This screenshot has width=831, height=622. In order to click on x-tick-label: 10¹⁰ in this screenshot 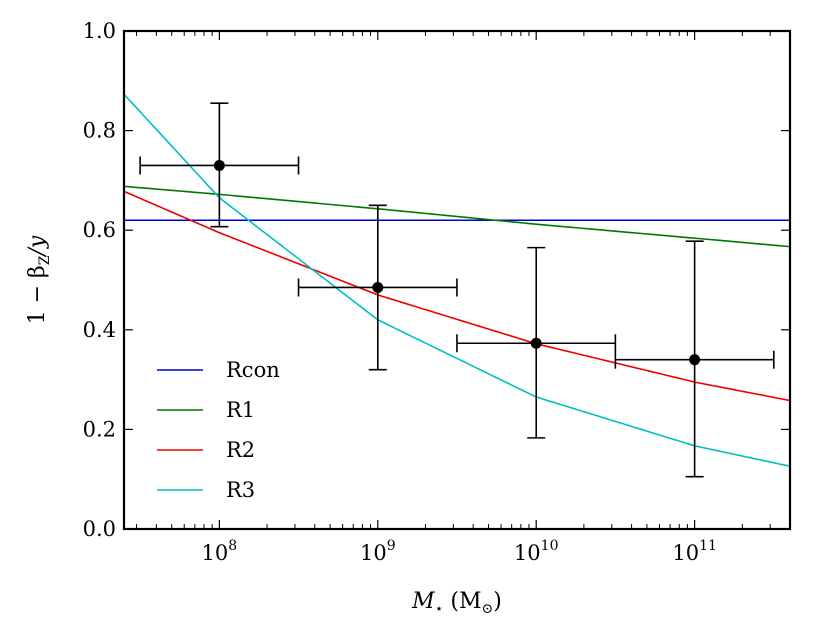, I will do `click(536, 551)`.